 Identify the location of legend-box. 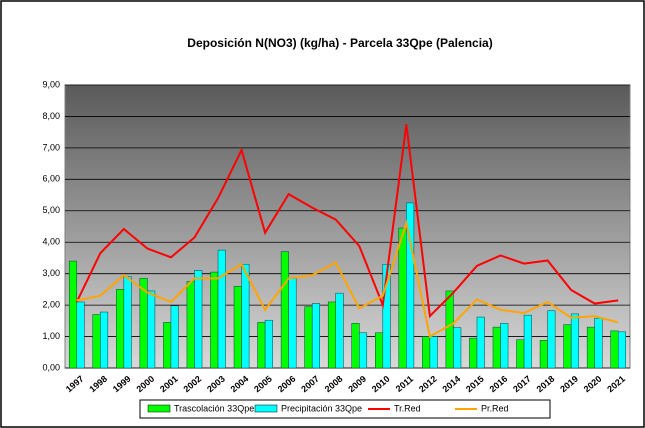
(345, 409).